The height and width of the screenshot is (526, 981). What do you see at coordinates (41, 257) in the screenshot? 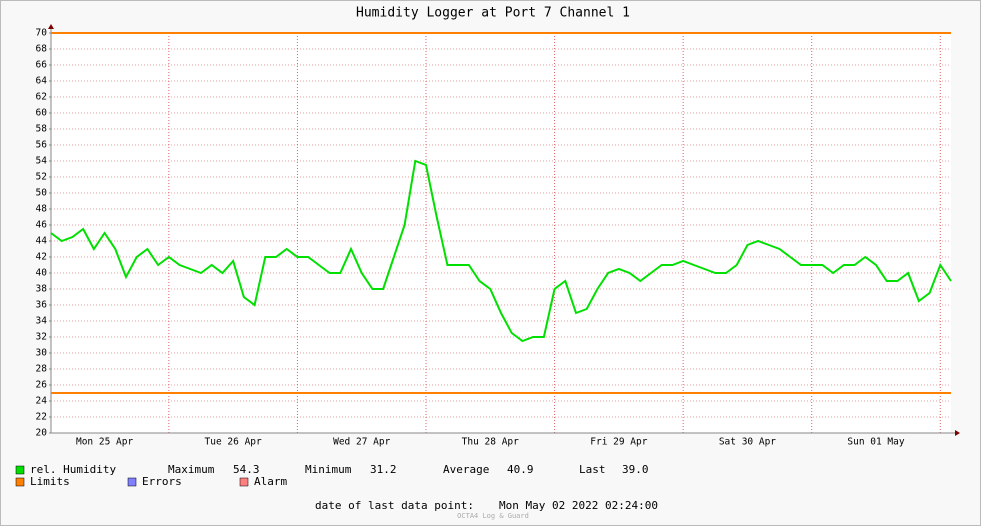
I see `y-tick-label: 42` at bounding box center [41, 257].